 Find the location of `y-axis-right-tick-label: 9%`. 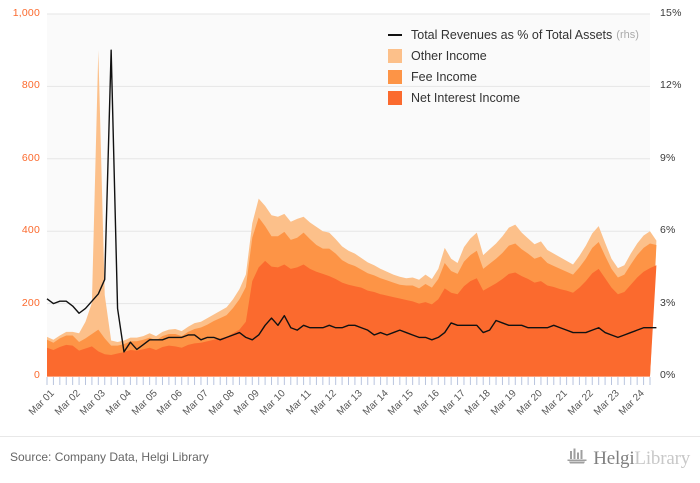

y-axis-right-tick-label: 9% is located at coordinates (668, 157).